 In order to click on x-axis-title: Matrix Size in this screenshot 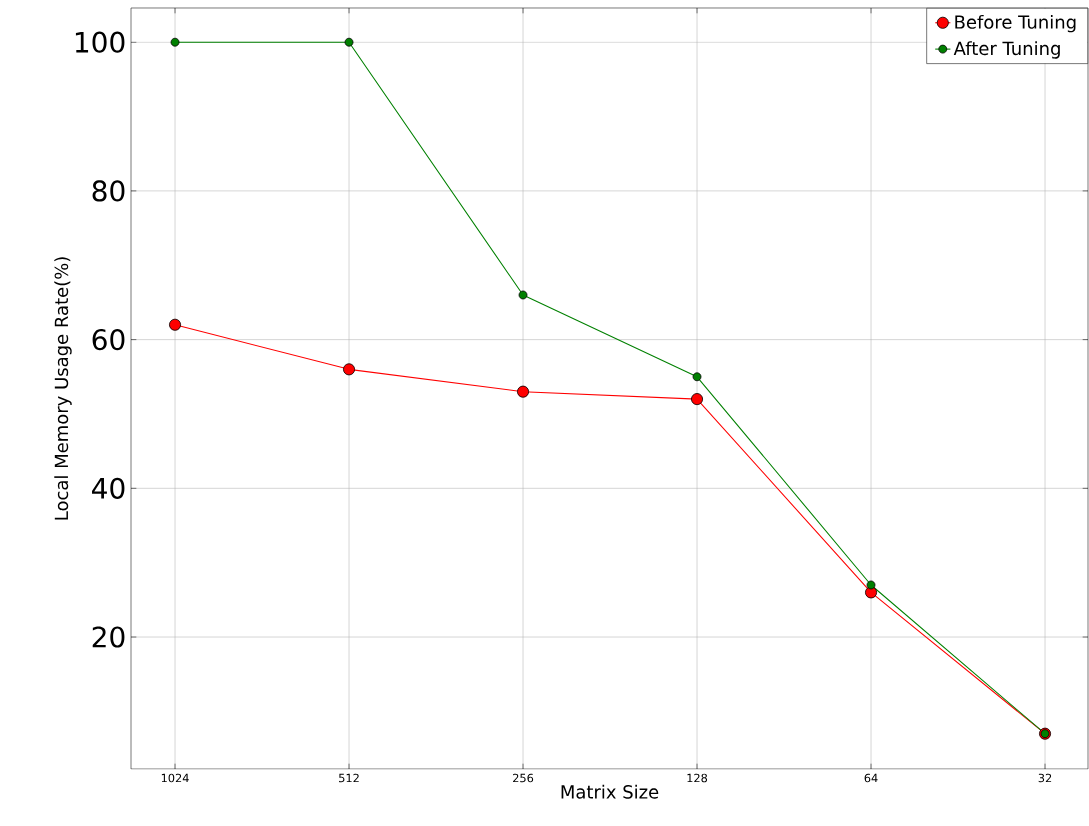, I will do `click(610, 791)`.